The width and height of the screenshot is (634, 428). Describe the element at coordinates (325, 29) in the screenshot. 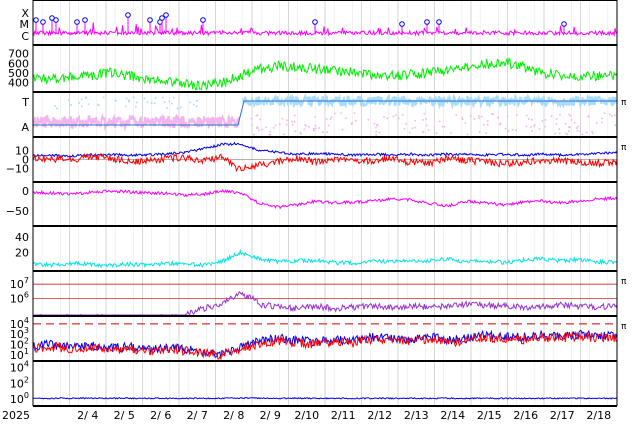

I see `flare-flux-line` at that location.